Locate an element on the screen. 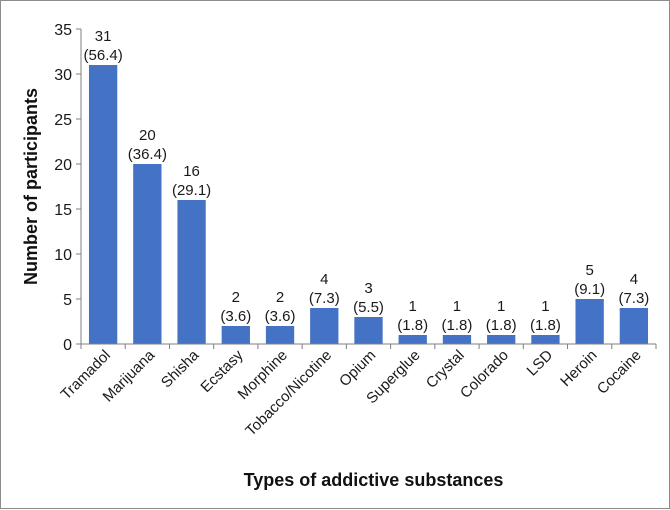  x-tick-label: Colorado is located at coordinates (484, 374).